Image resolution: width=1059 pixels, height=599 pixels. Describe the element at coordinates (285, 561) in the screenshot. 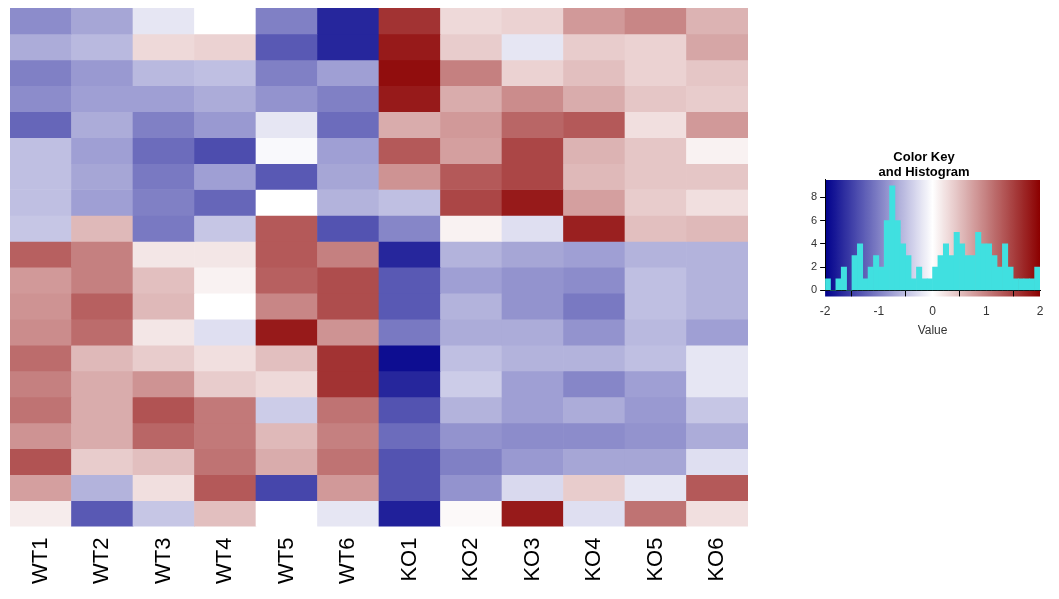

I see `x-tick-label: WT5` at that location.